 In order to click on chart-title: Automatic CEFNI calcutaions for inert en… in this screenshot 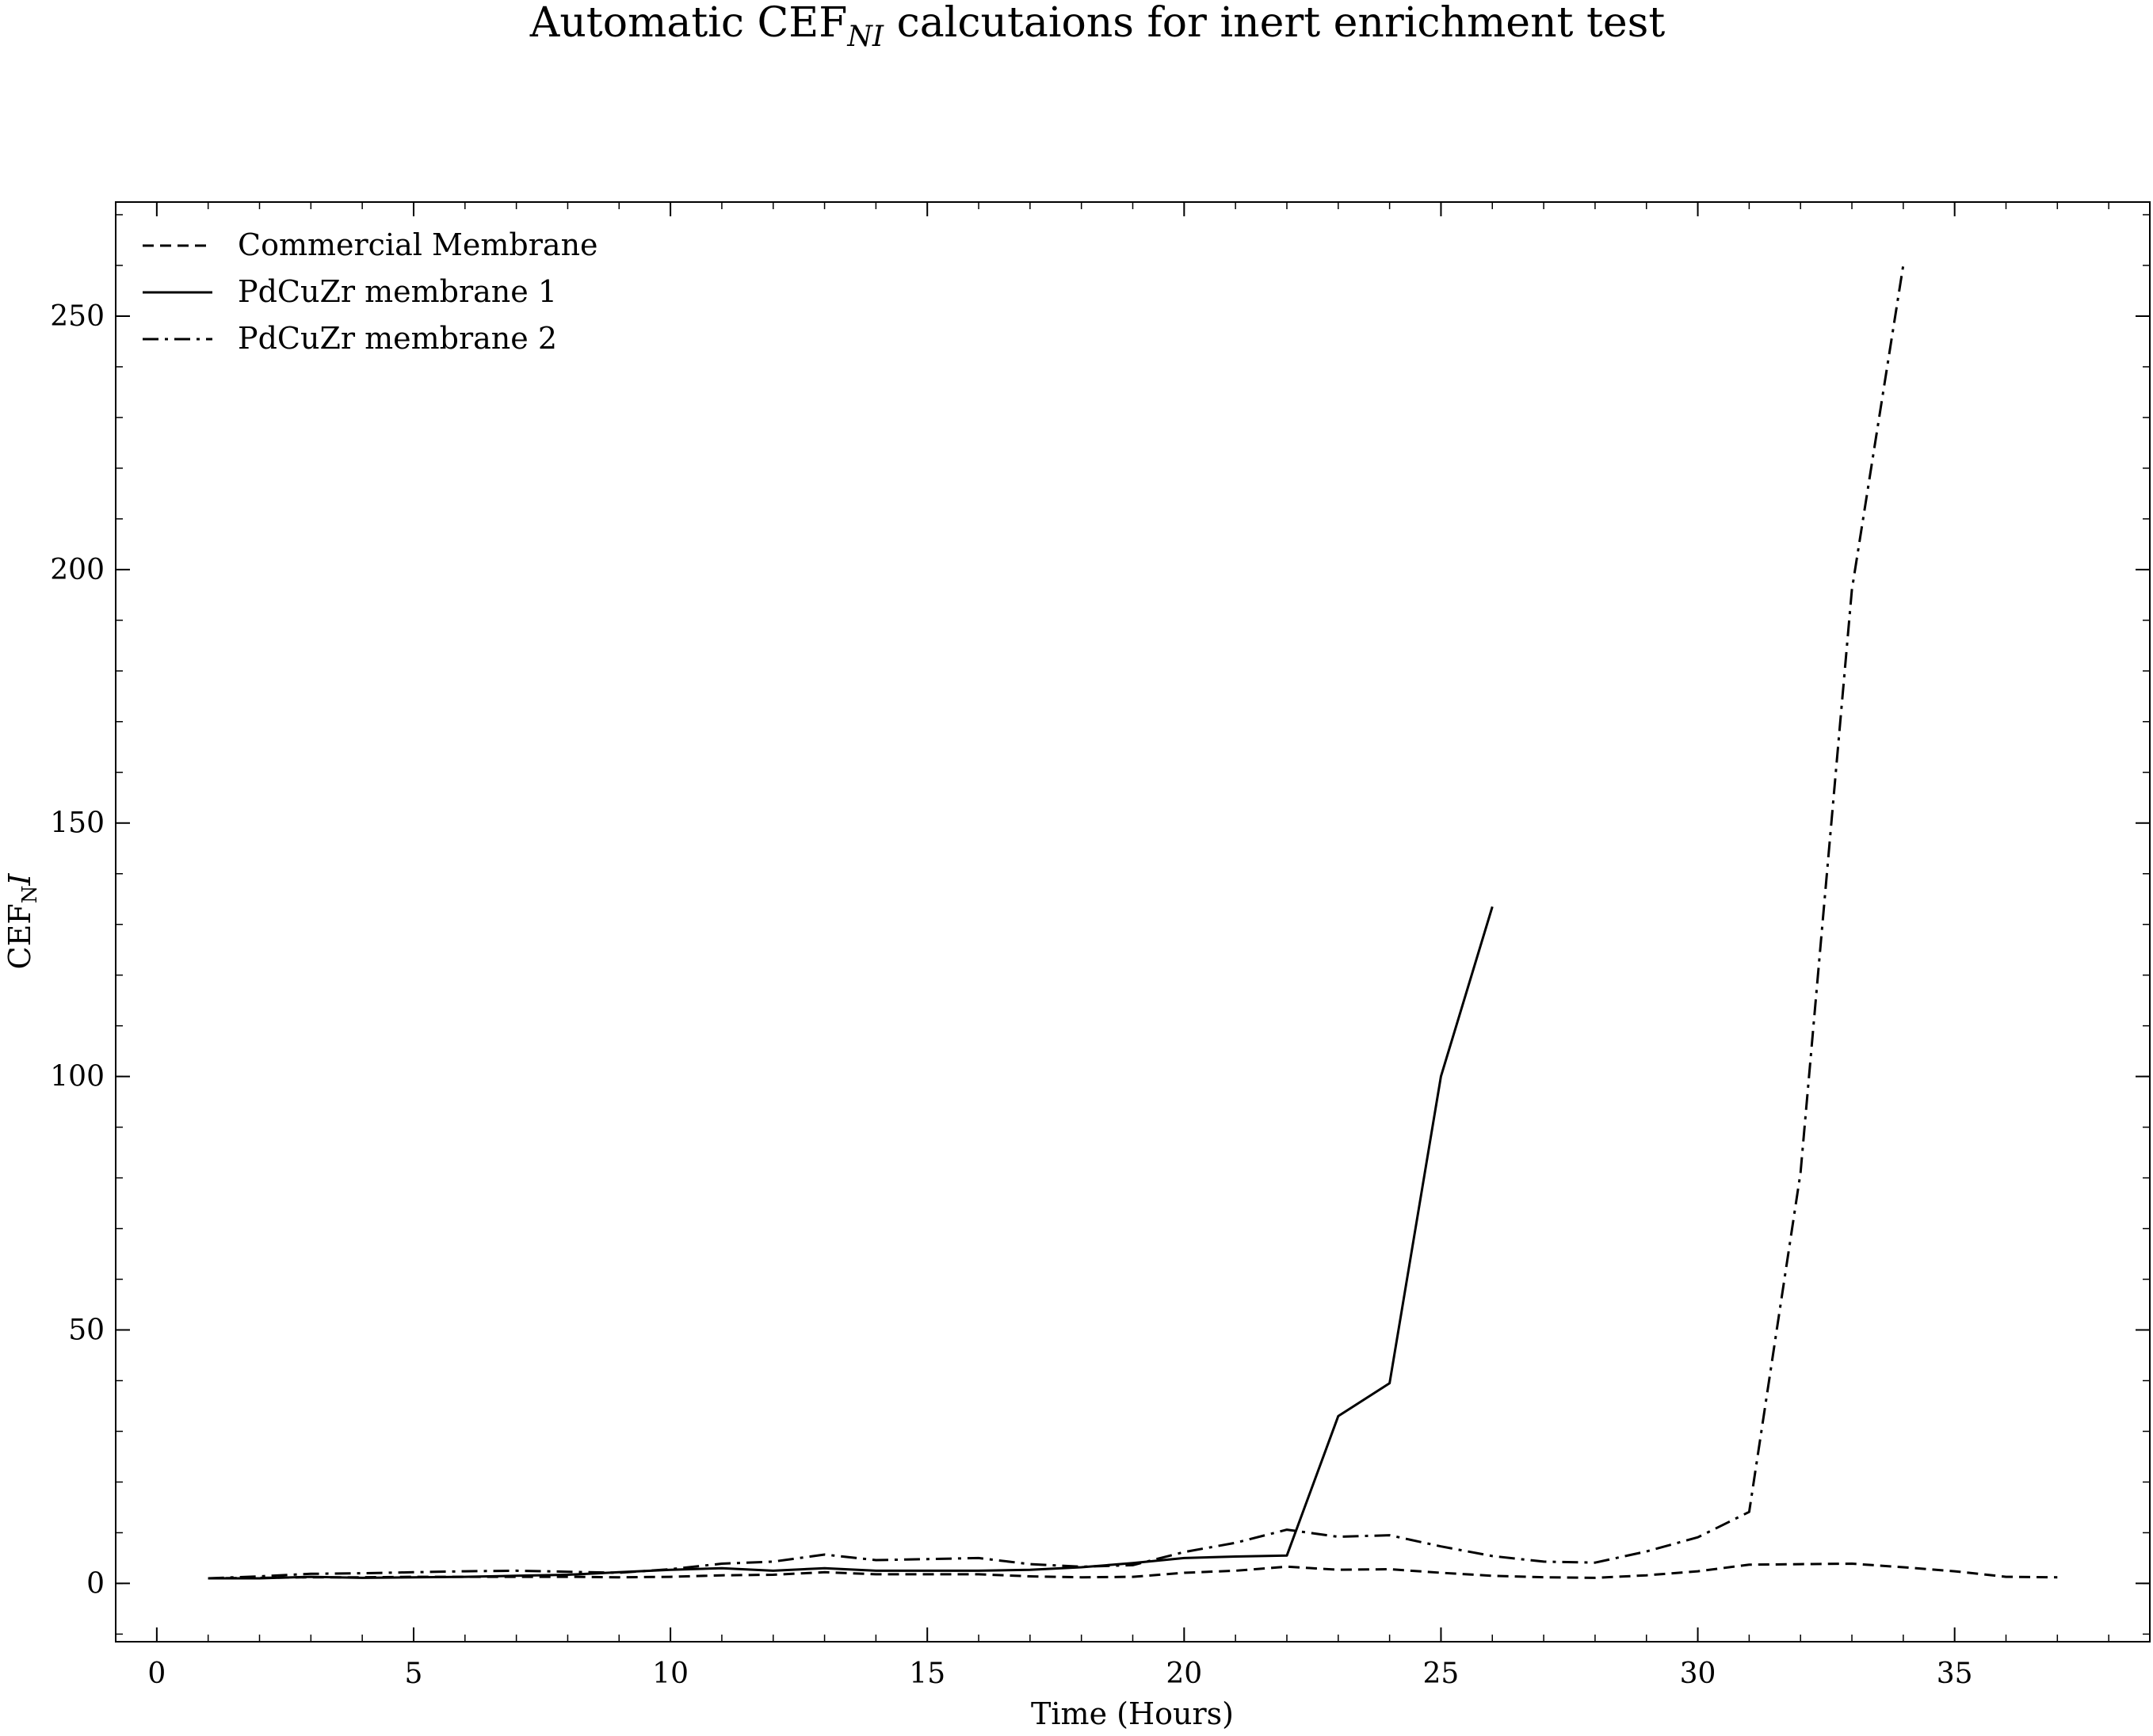, I will do `click(1097, 26)`.